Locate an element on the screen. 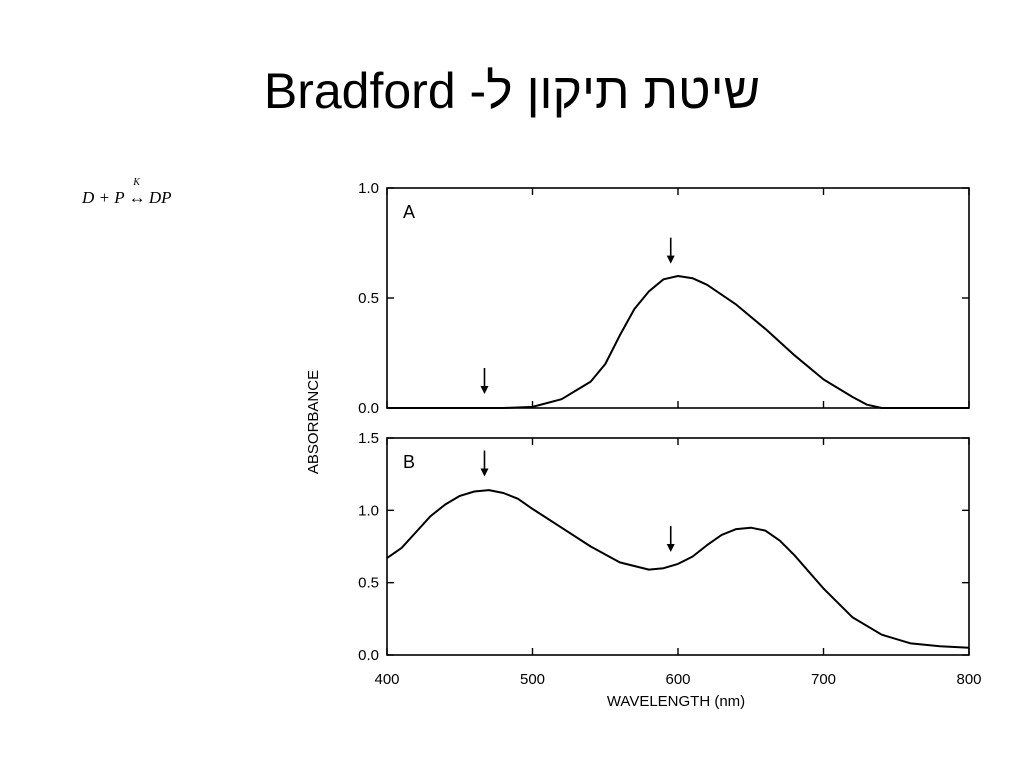 This screenshot has width=1024, height=768. rate-constant-label: K is located at coordinates (136, 182).